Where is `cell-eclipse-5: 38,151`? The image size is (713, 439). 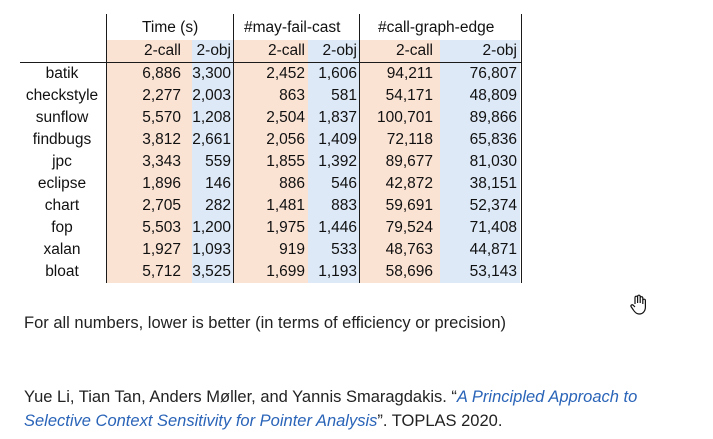
cell-eclipse-5: 38,151 is located at coordinates (493, 183).